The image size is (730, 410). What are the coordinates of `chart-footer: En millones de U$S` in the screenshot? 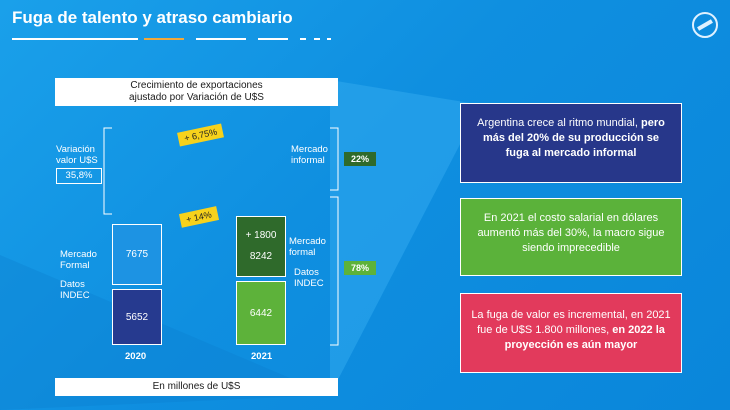 It's located at (196, 387).